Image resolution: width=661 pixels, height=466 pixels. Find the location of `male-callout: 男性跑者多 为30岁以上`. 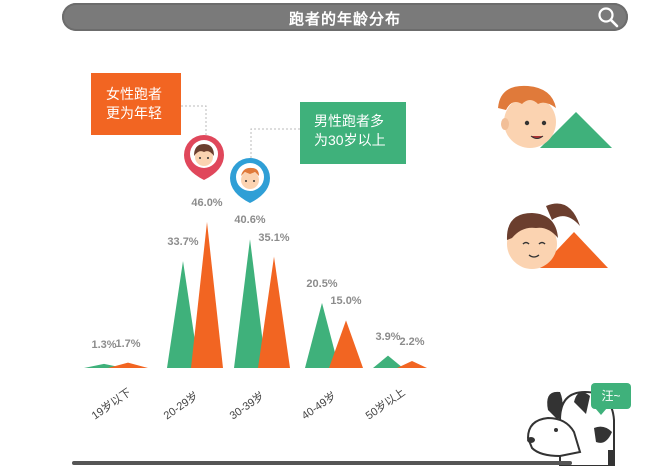

male-callout: 男性跑者多 为30岁以上 is located at coordinates (353, 133).